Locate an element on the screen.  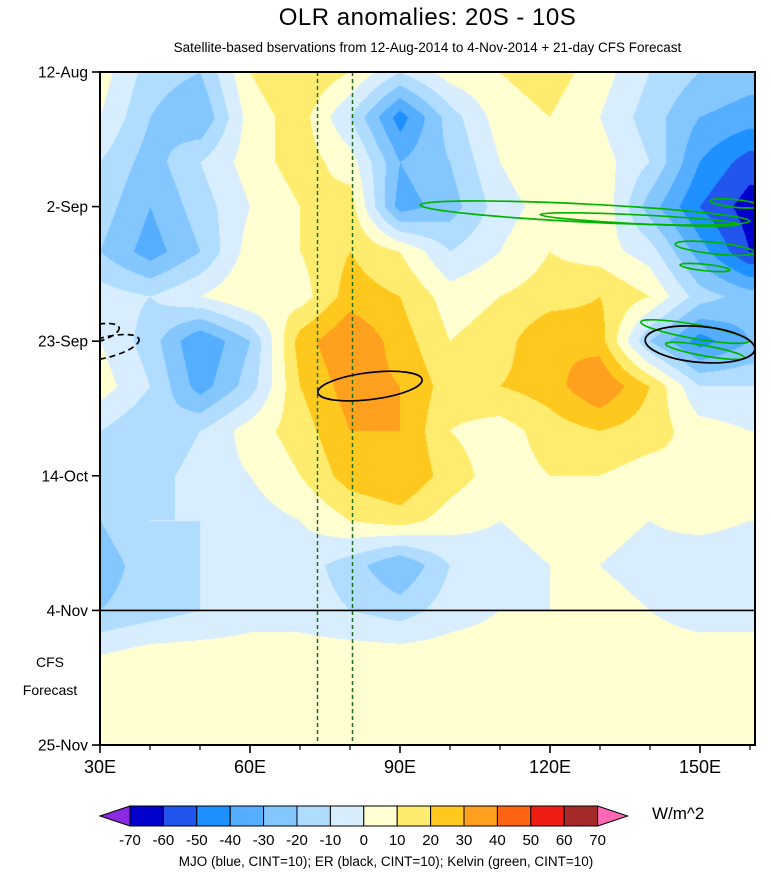
y-tick-label: 2-Sep is located at coordinates (67, 207).